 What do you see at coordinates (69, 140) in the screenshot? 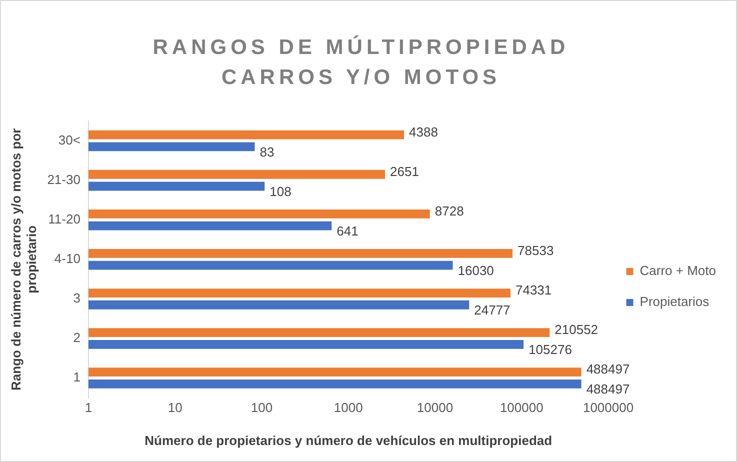
I see `y-tick-label: 30<` at bounding box center [69, 140].